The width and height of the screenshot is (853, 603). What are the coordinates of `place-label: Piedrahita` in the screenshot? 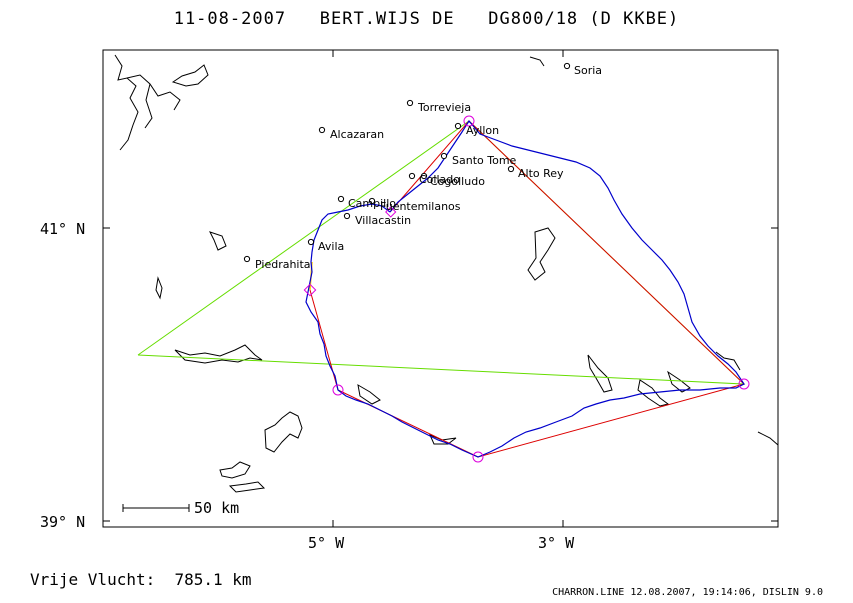 It's located at (283, 264).